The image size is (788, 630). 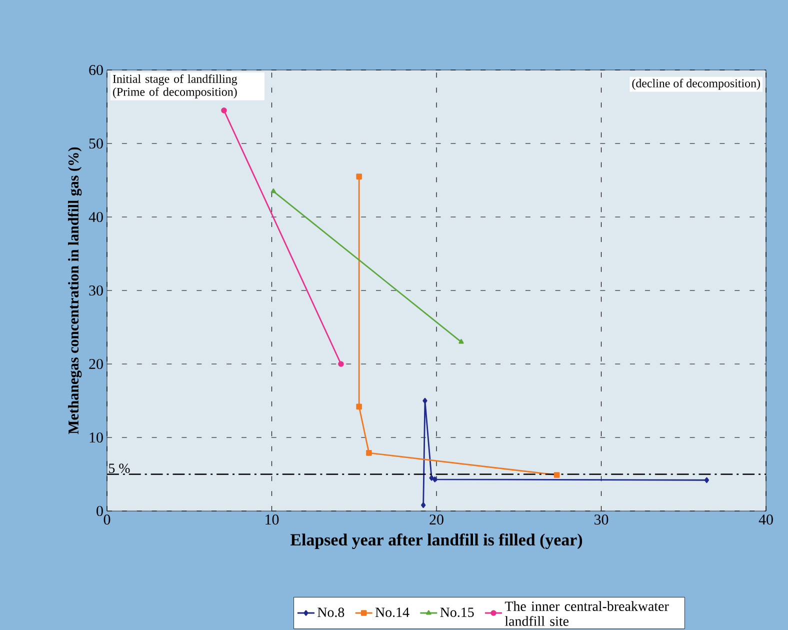 I want to click on x-tick-label: 20, so click(x=437, y=519).